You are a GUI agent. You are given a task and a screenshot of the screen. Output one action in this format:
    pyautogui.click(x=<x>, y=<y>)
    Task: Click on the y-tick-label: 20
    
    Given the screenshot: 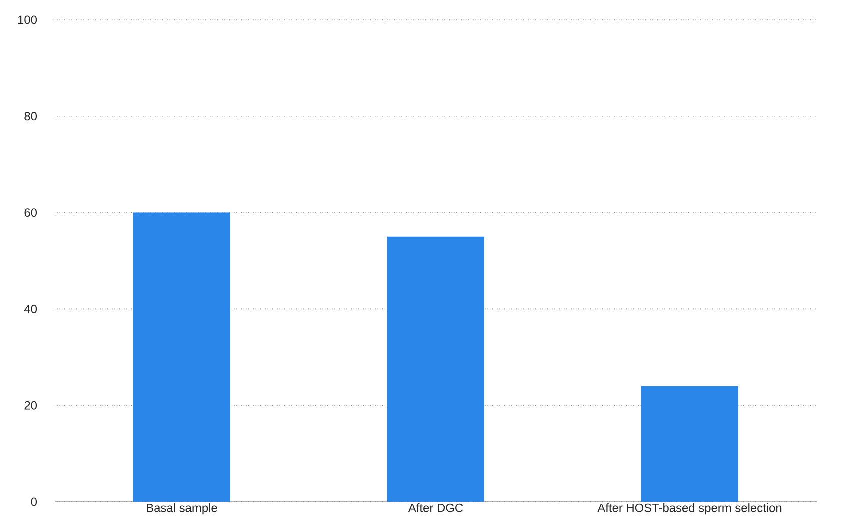 What is the action you would take?
    pyautogui.click(x=31, y=405)
    